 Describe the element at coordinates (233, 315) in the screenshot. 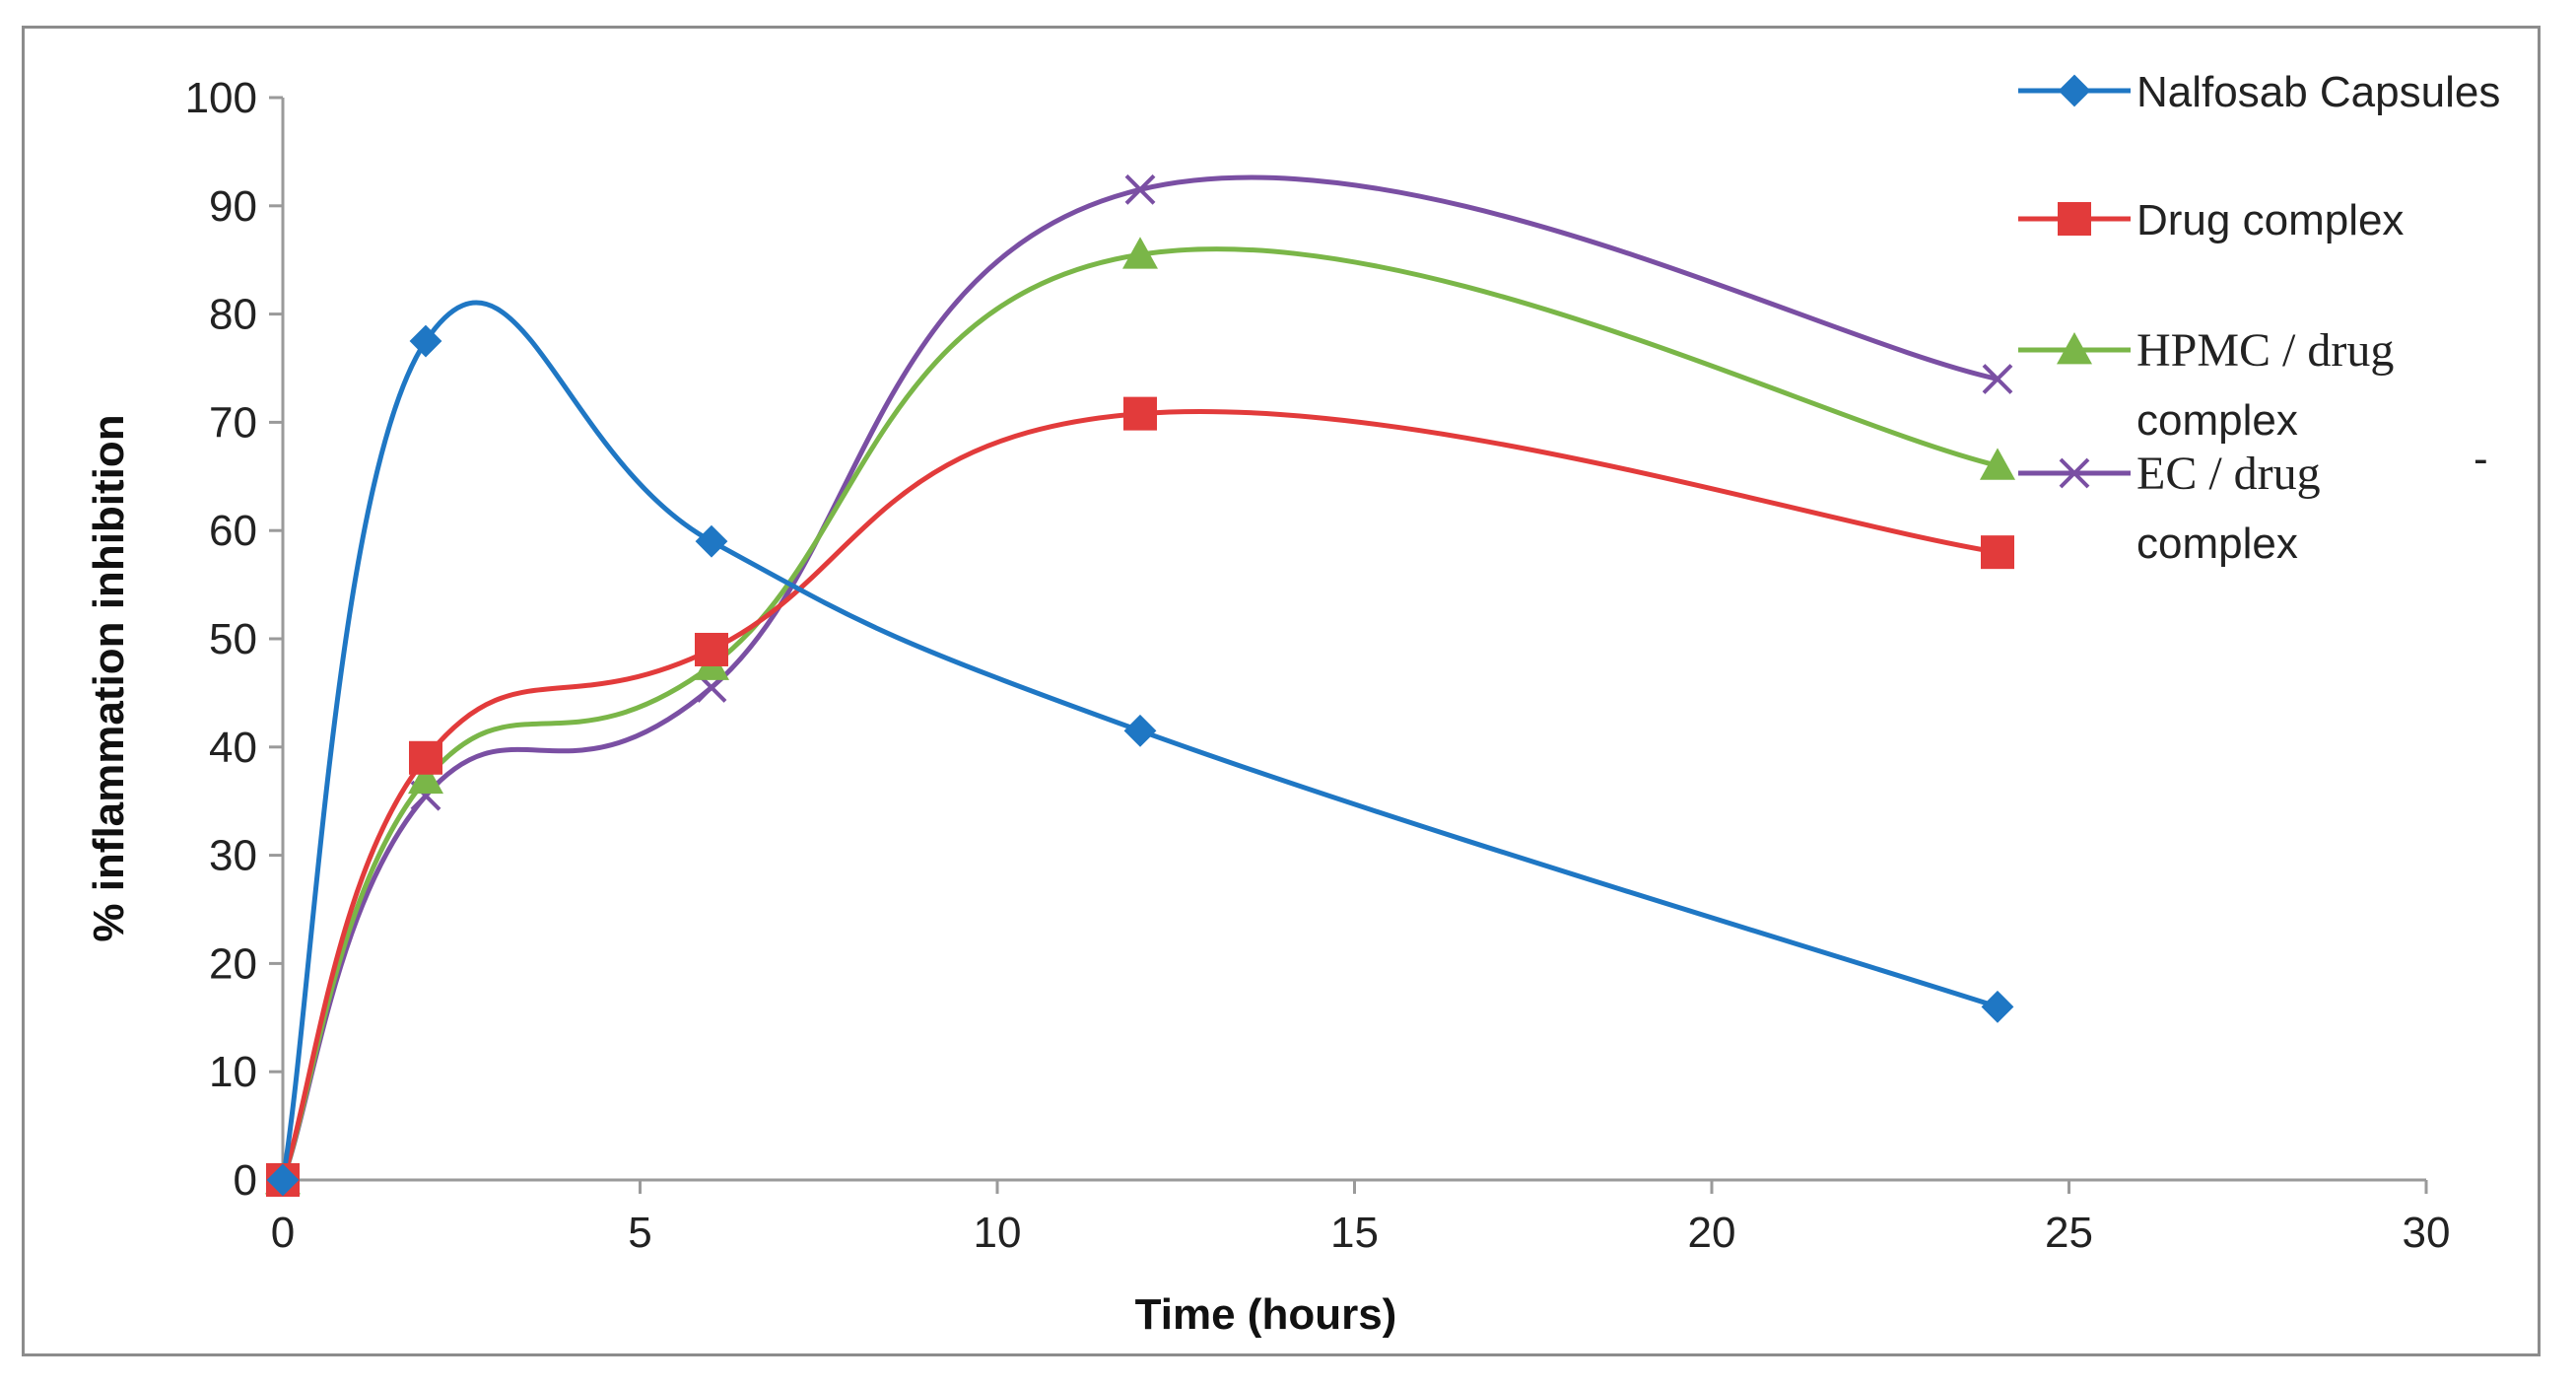

I see `y-tick-label: 80` at that location.